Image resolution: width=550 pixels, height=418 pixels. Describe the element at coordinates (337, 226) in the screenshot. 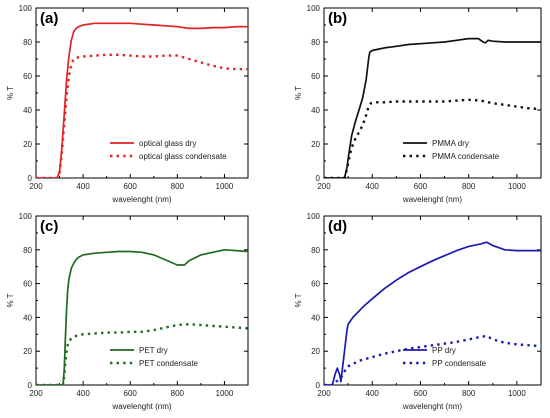

I see `panel-label: (d)` at that location.